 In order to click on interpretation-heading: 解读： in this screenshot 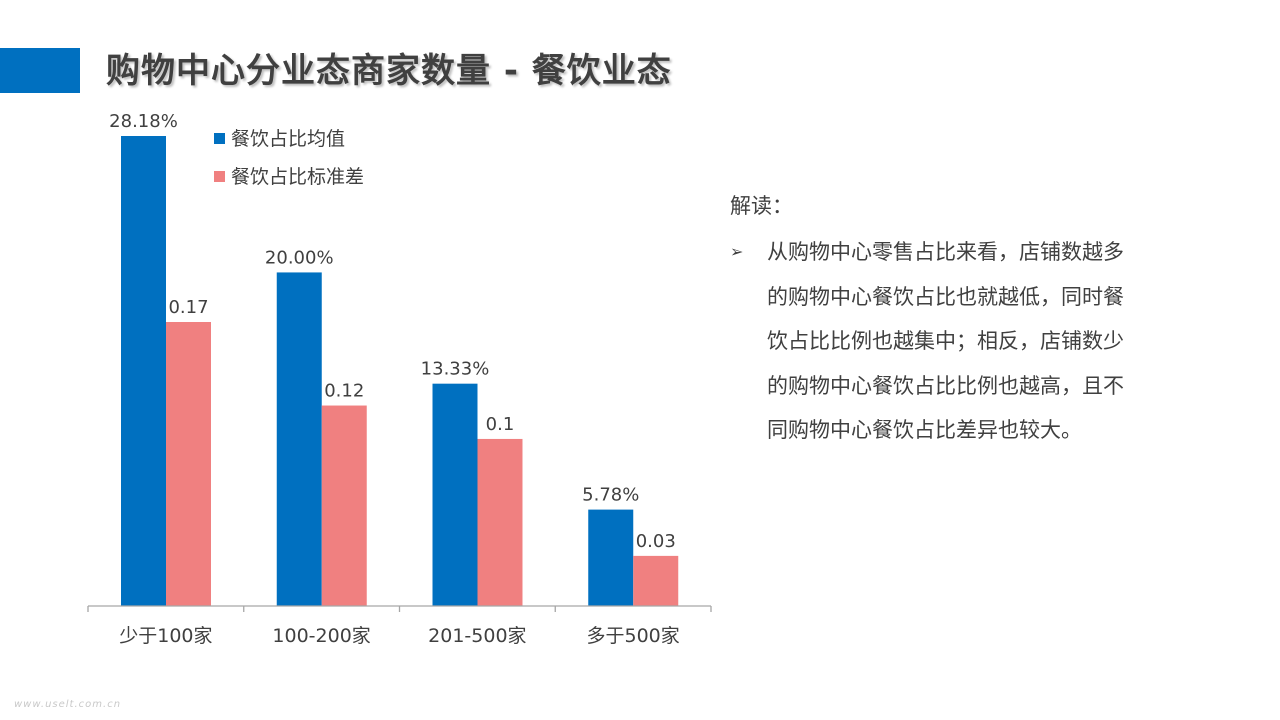, I will do `click(761, 206)`.